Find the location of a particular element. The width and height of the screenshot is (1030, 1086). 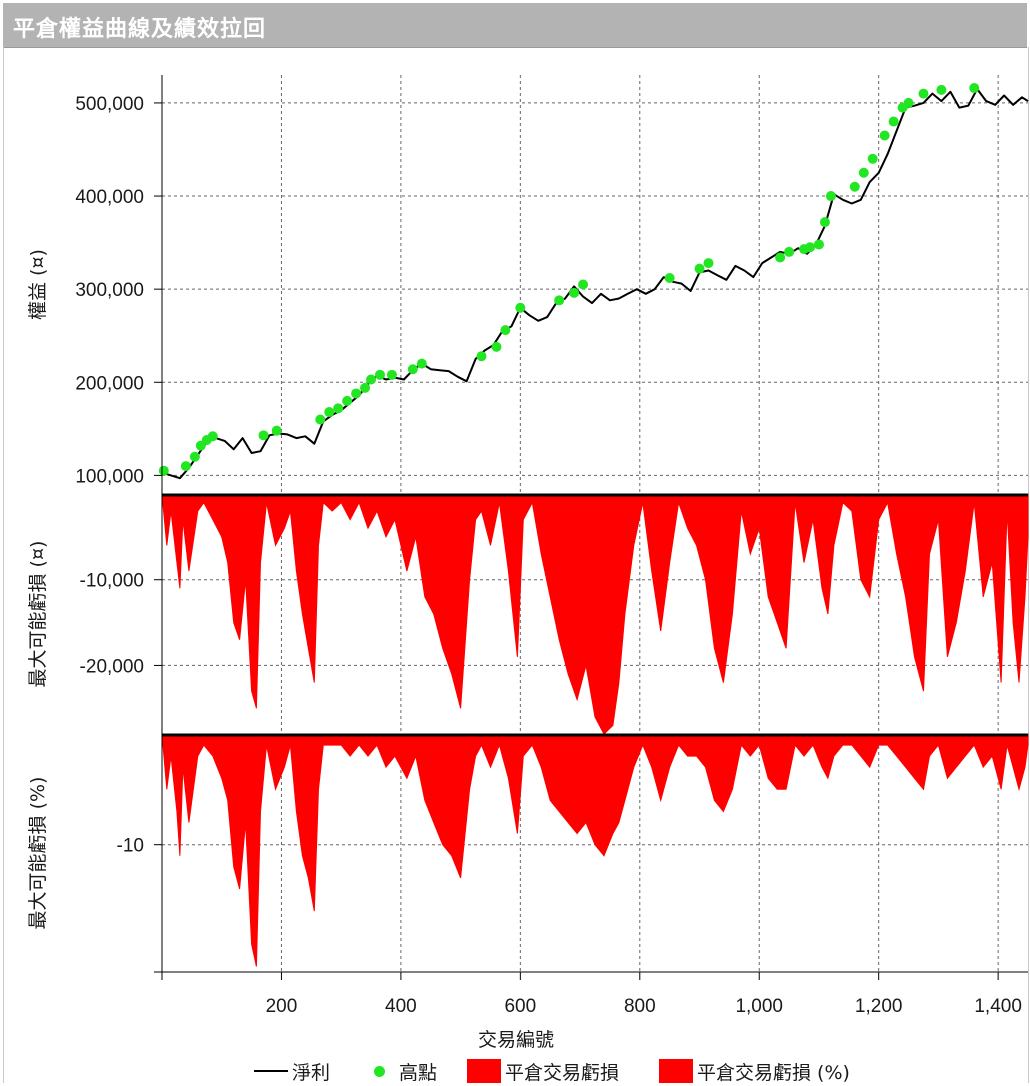

y-tick-label: -20,000 is located at coordinates (112, 666).